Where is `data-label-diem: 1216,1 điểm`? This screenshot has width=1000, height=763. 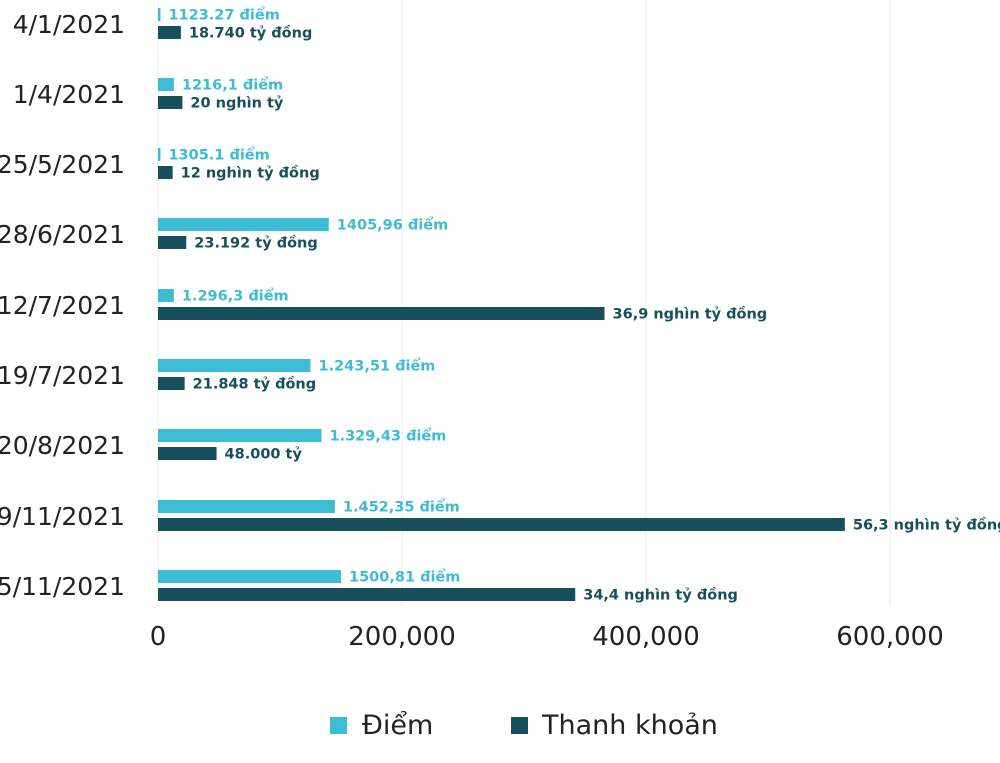
data-label-diem: 1216,1 điểm is located at coordinates (232, 85).